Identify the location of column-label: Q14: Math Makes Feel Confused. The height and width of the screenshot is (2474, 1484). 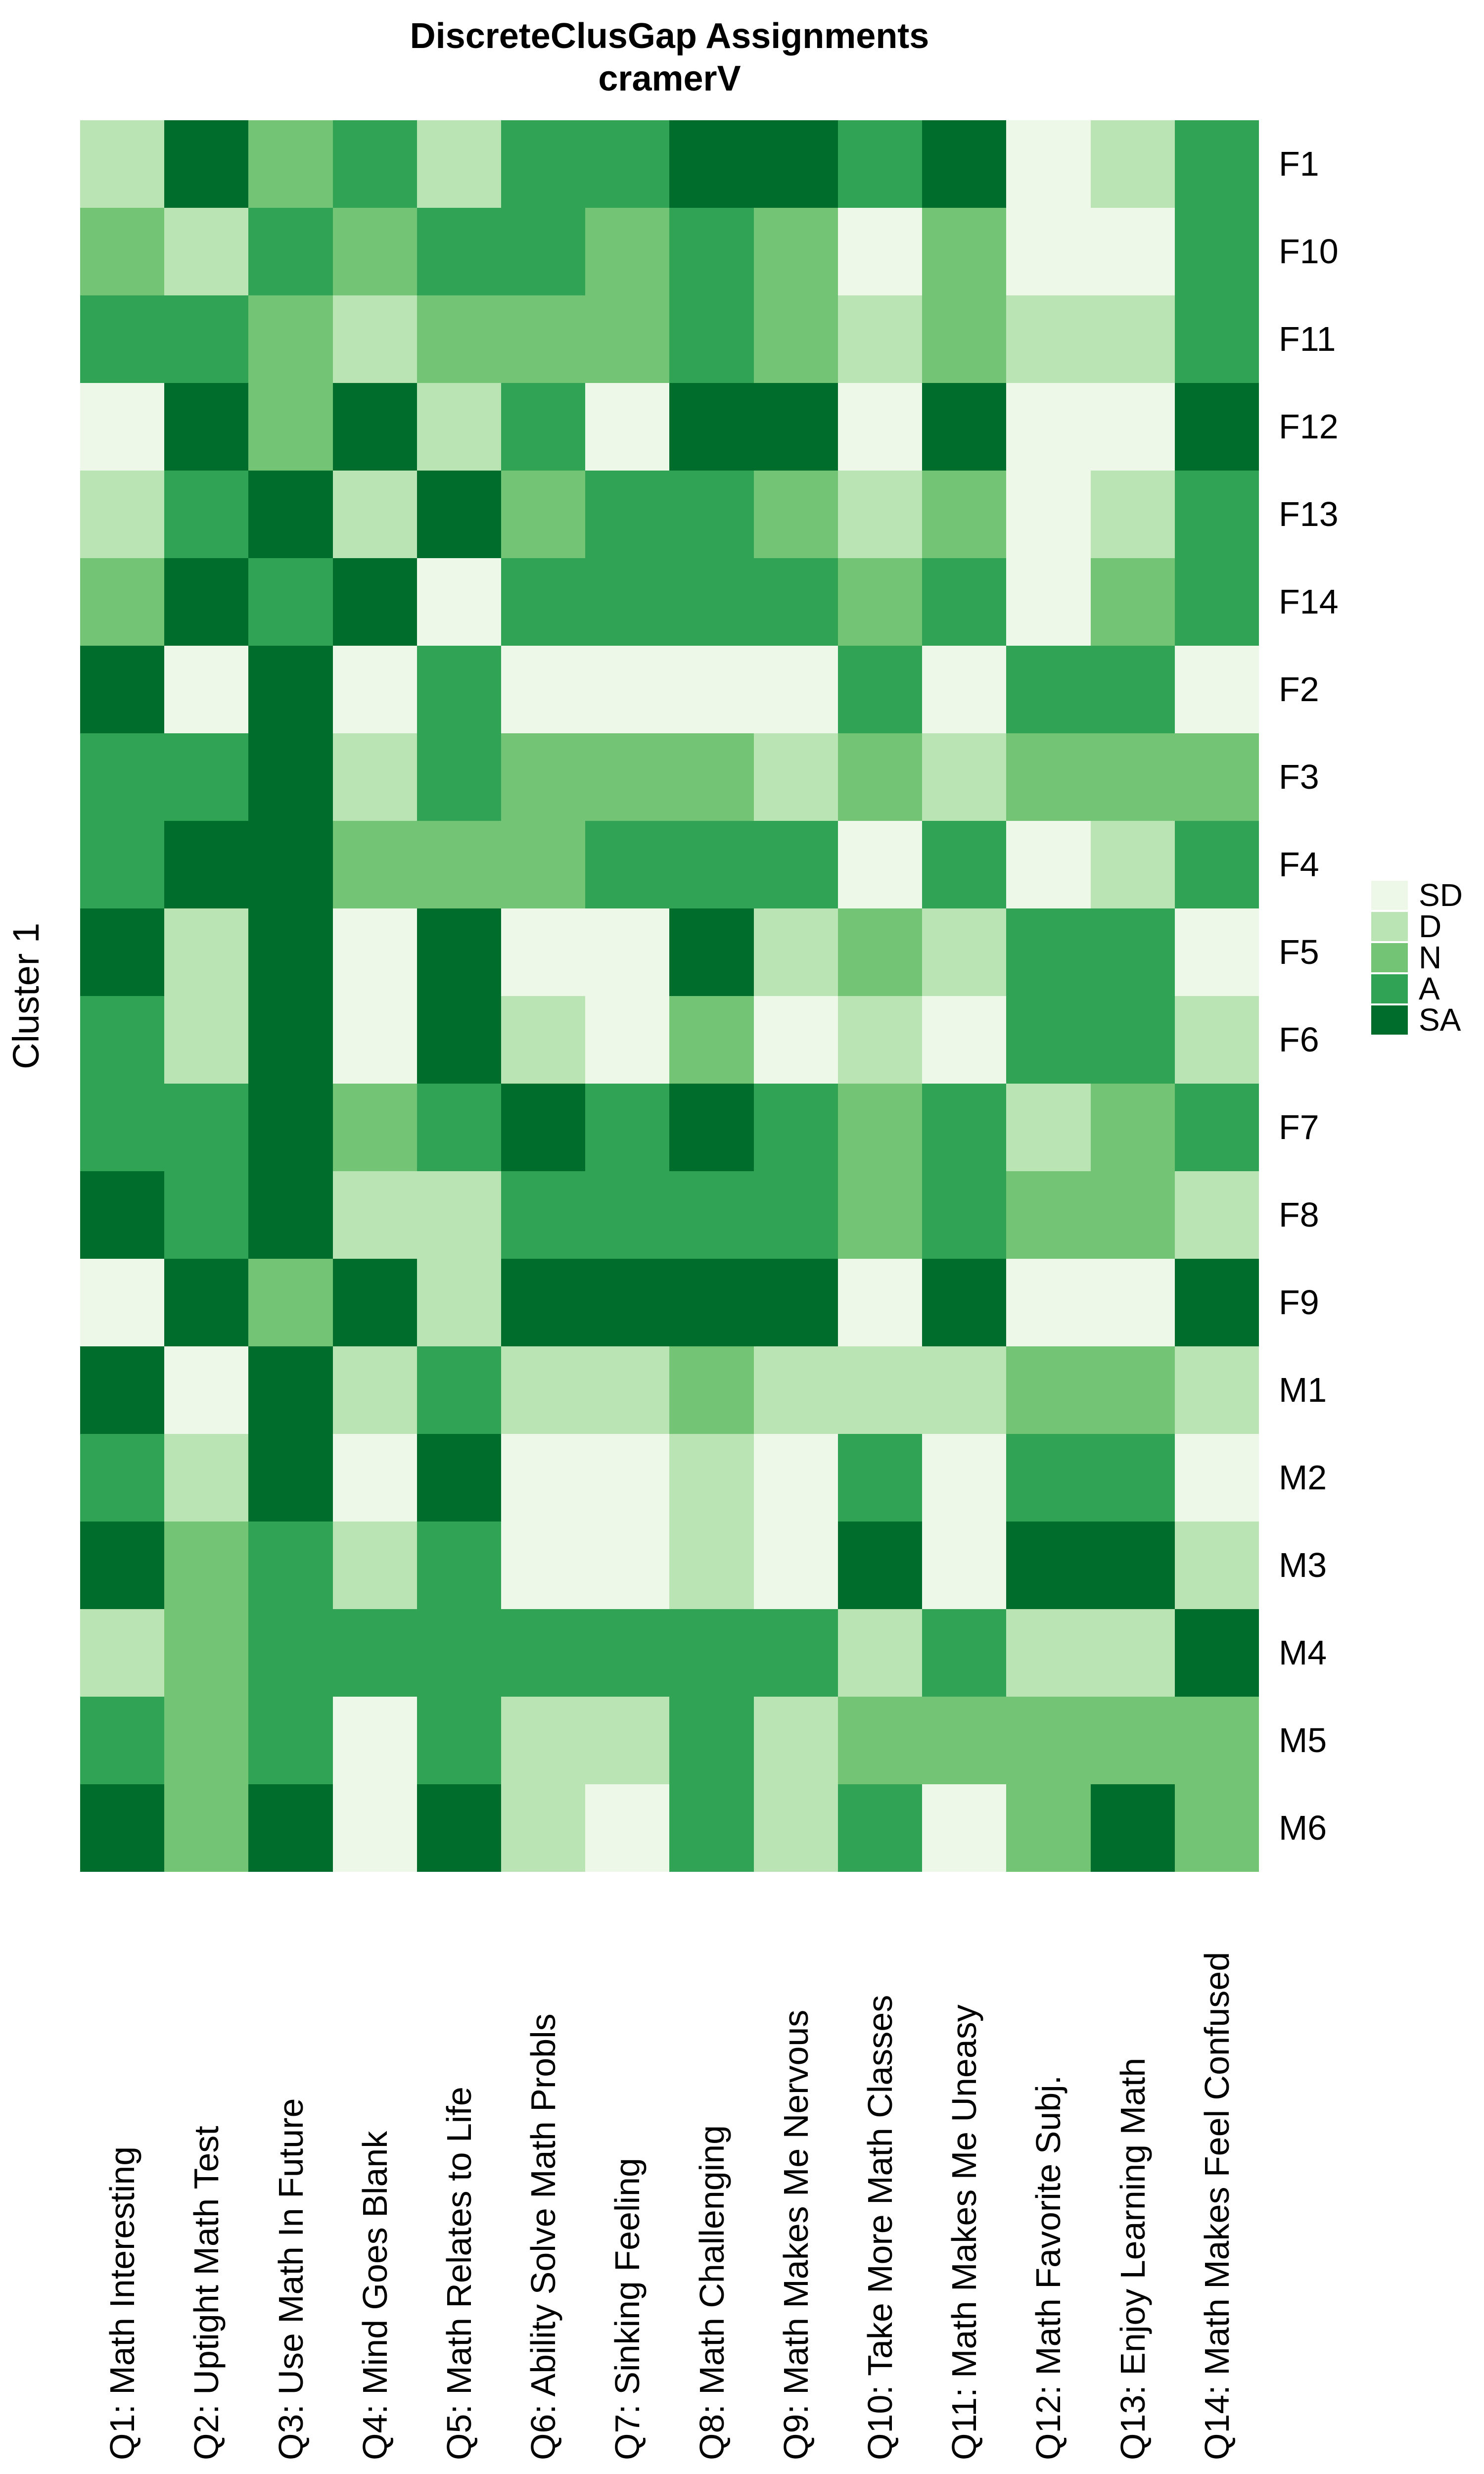
(1216, 2206).